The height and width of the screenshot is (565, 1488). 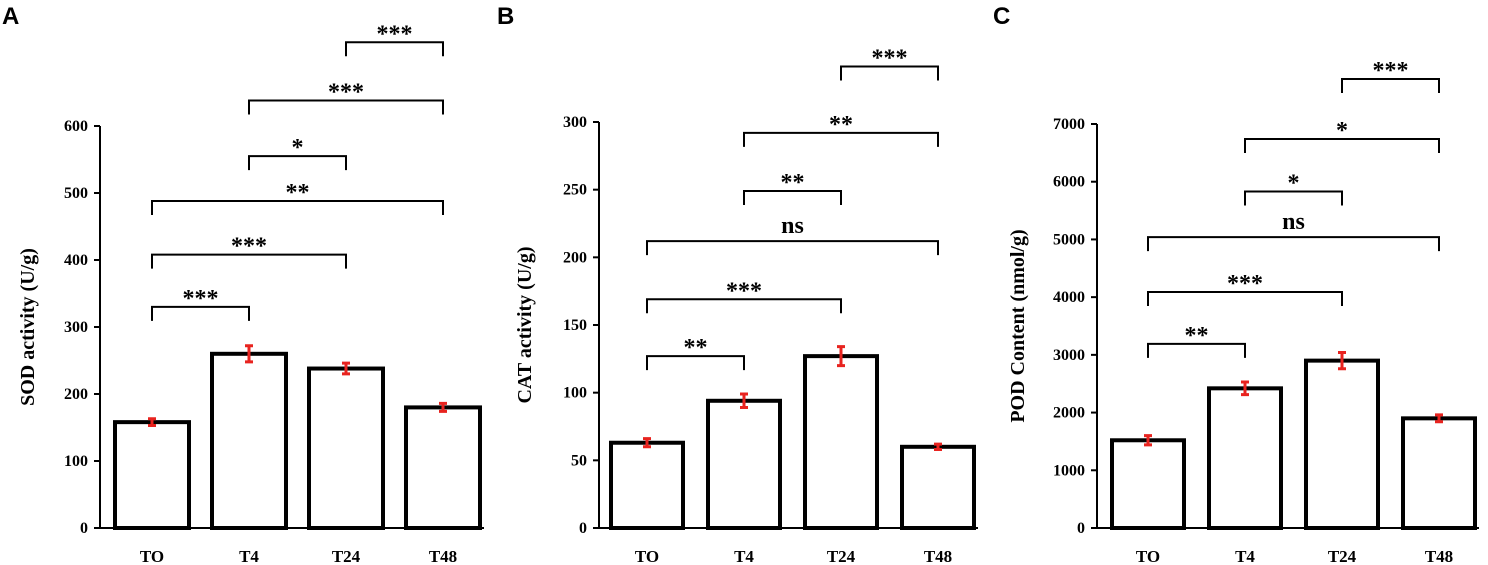 What do you see at coordinates (575, 325) in the screenshot?
I see `panel-b-y-tick-label: 150` at bounding box center [575, 325].